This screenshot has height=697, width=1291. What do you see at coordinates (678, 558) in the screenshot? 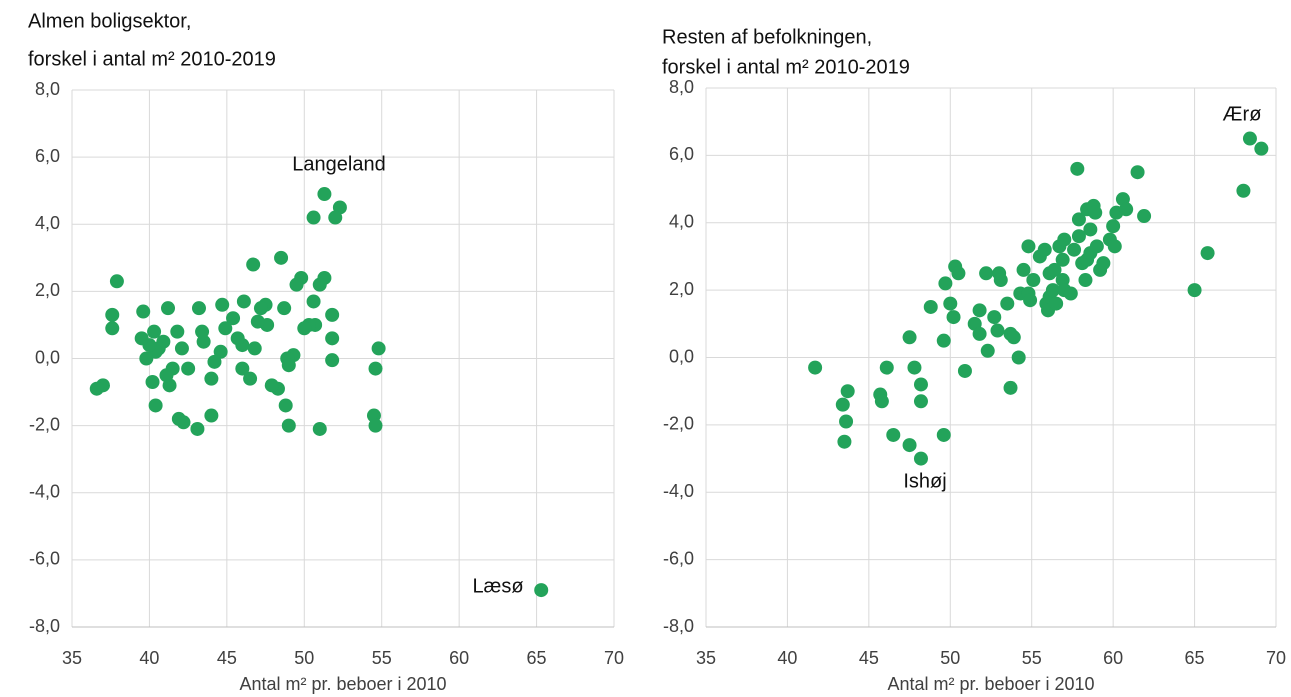
I see `y-tick-label: -6,0` at bounding box center [678, 558].